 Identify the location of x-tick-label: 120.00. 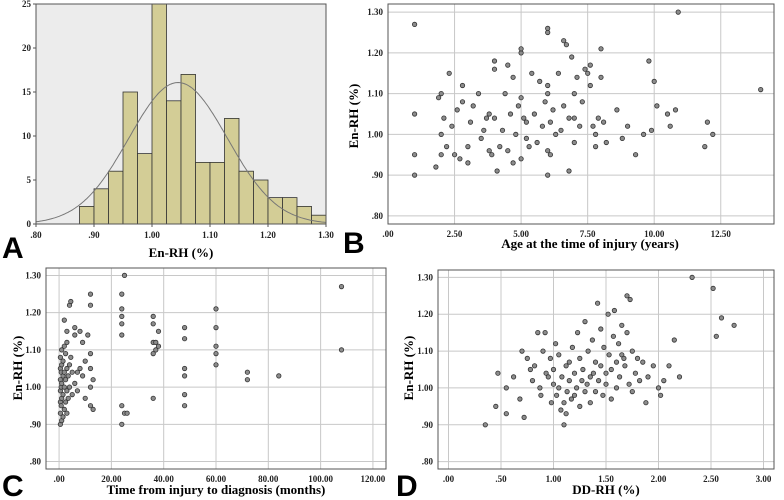
(373, 479).